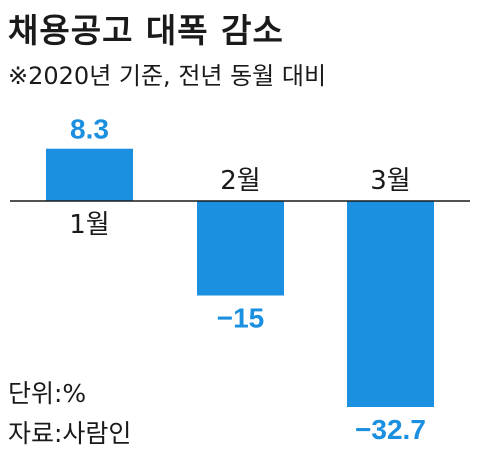 The width and height of the screenshot is (481, 456). Describe the element at coordinates (89, 129) in the screenshot. I see `value-label-1: 8.3` at that location.